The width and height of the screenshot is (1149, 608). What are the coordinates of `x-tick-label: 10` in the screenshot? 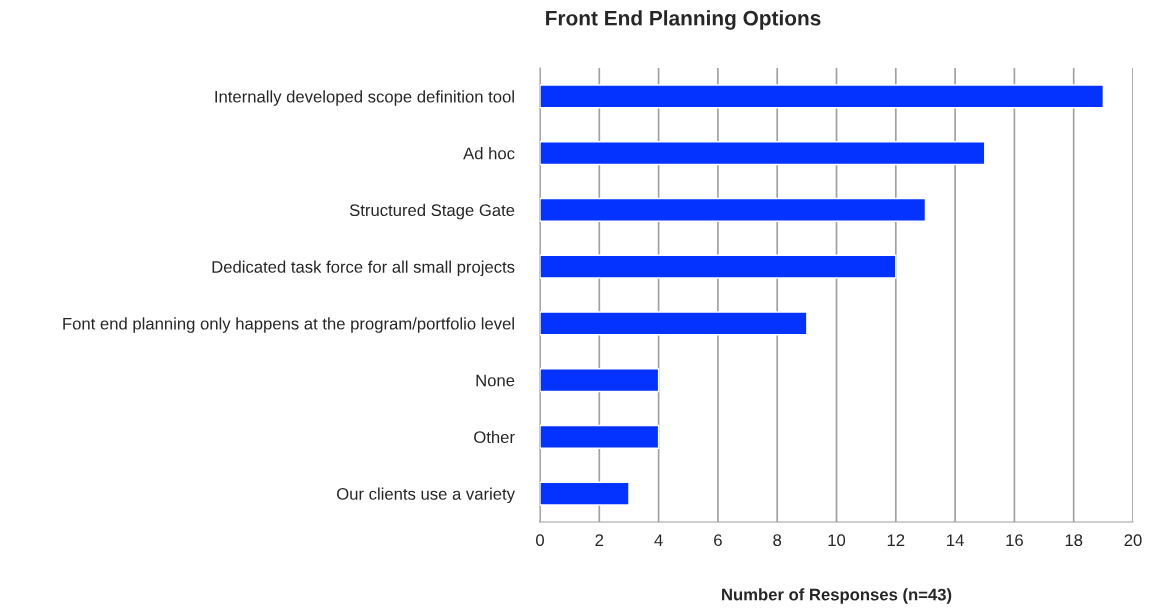 It's located at (837, 540).